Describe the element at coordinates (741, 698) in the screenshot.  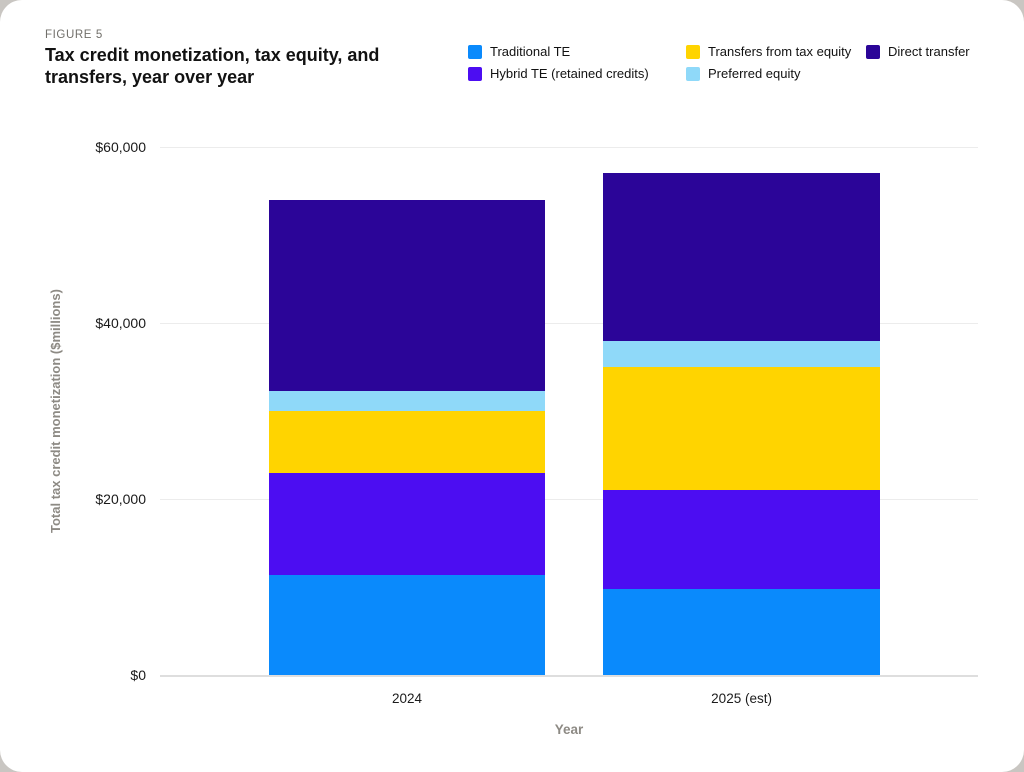
I see `x-tick-label-2025-est: 2025 (est)` at that location.